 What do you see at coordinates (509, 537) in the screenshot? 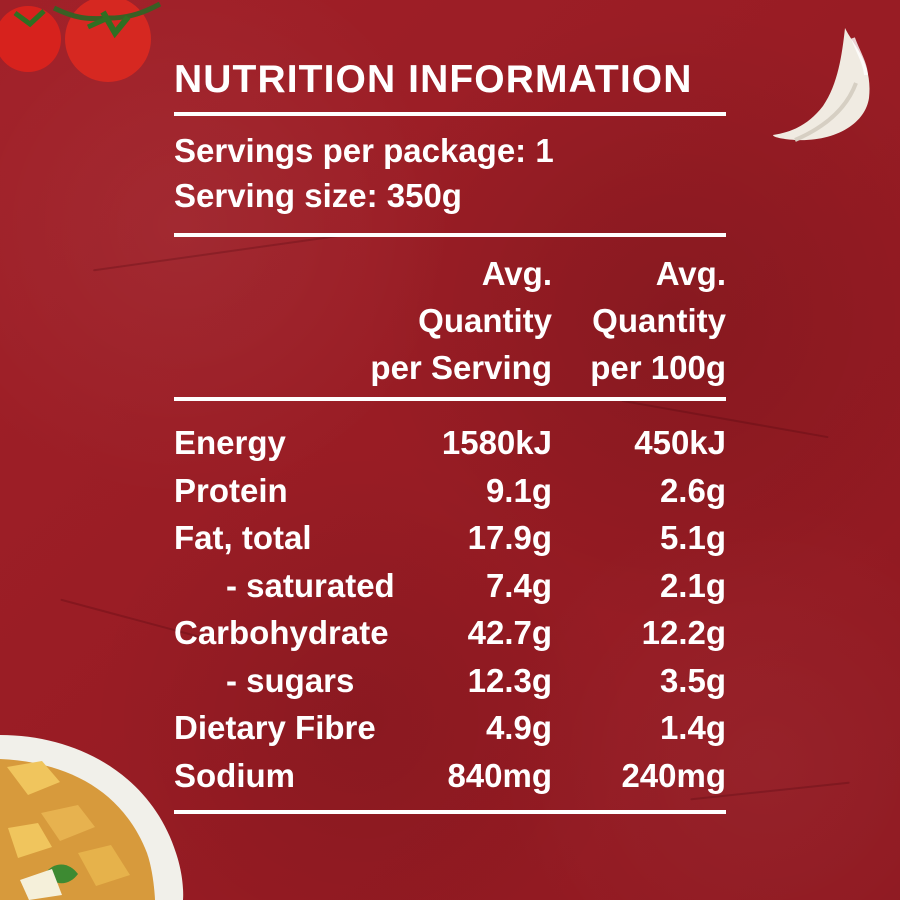
I see `per-serving-value: 17.9g` at bounding box center [509, 537].